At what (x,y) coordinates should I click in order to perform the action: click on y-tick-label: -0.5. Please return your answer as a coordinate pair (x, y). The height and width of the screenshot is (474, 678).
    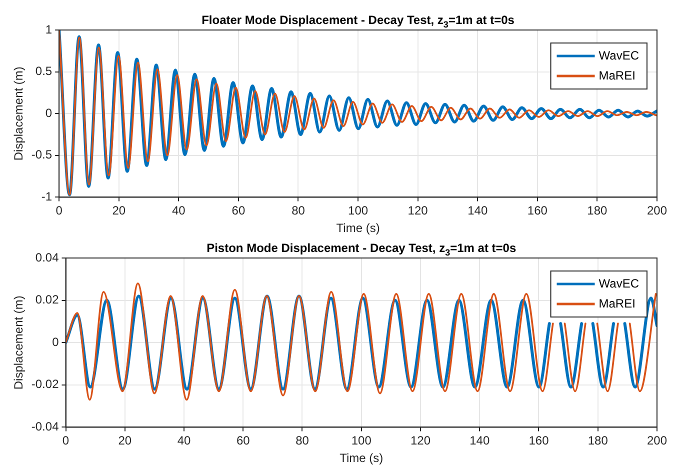
    Looking at the image, I should click on (41, 155).